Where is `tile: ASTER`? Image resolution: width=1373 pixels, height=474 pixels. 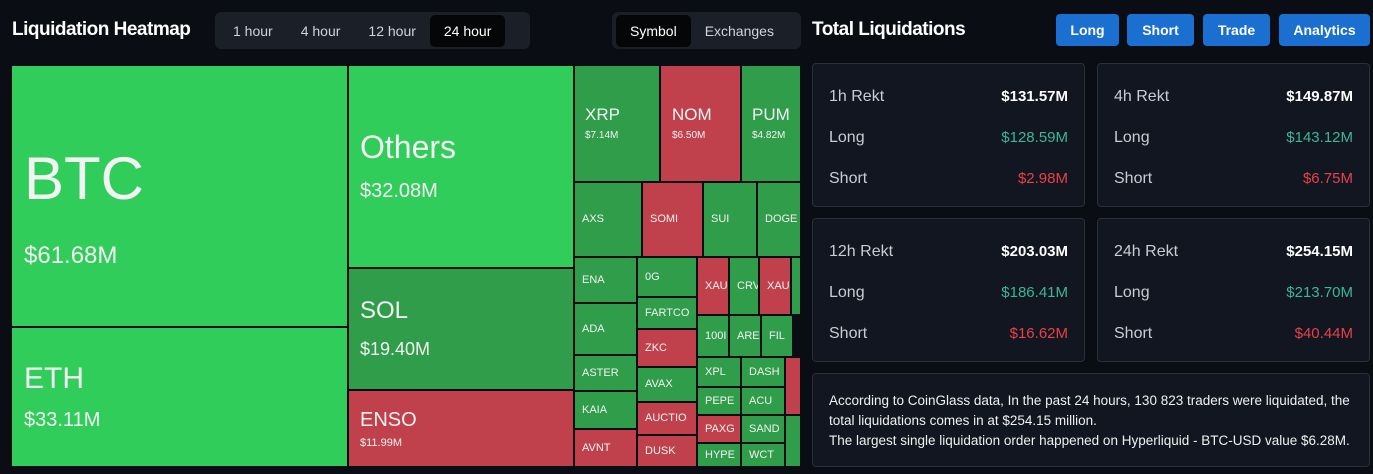
tile: ASTER is located at coordinates (605, 373).